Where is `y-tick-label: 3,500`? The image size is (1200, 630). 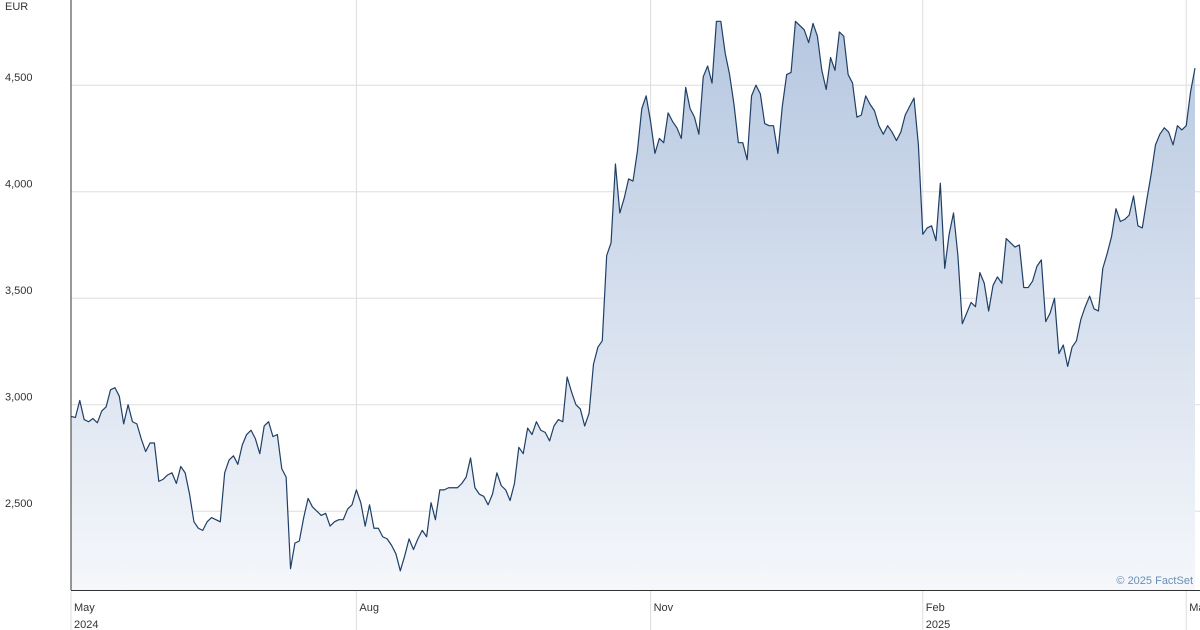 y-tick-label: 3,500 is located at coordinates (19, 291).